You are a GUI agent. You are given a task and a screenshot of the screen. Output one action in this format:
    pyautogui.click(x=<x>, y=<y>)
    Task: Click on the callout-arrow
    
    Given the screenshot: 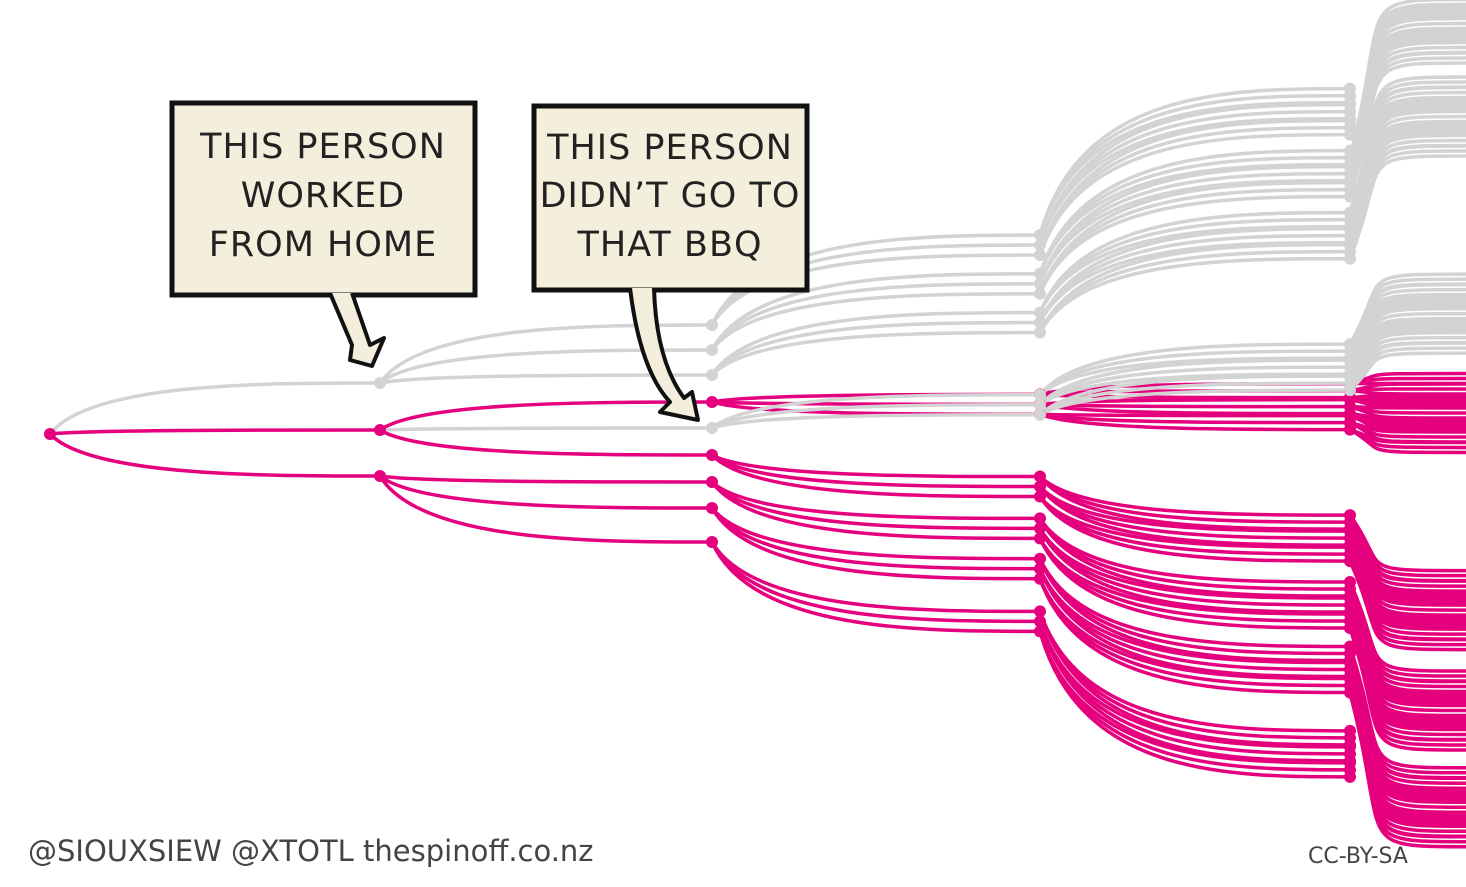 What is the action you would take?
    pyautogui.click(x=357, y=330)
    